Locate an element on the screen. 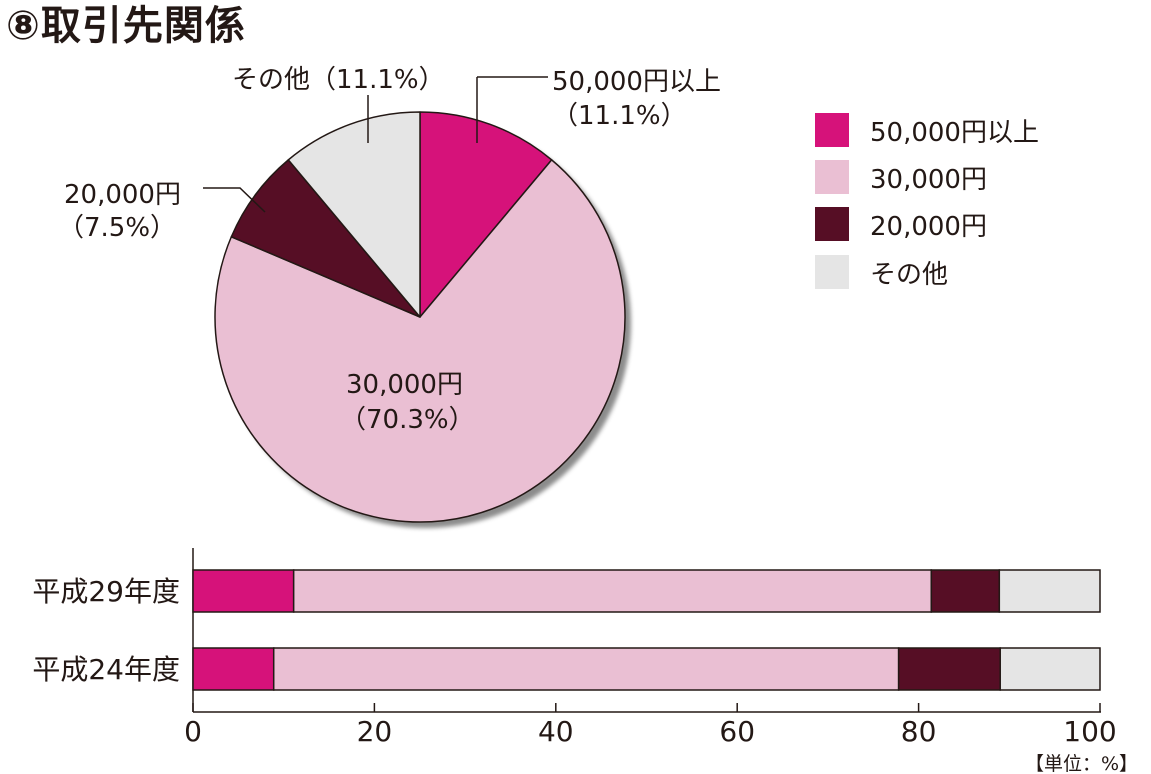 The image size is (1151, 774). pie-label-20000-name: 20,000円 is located at coordinates (122, 195).